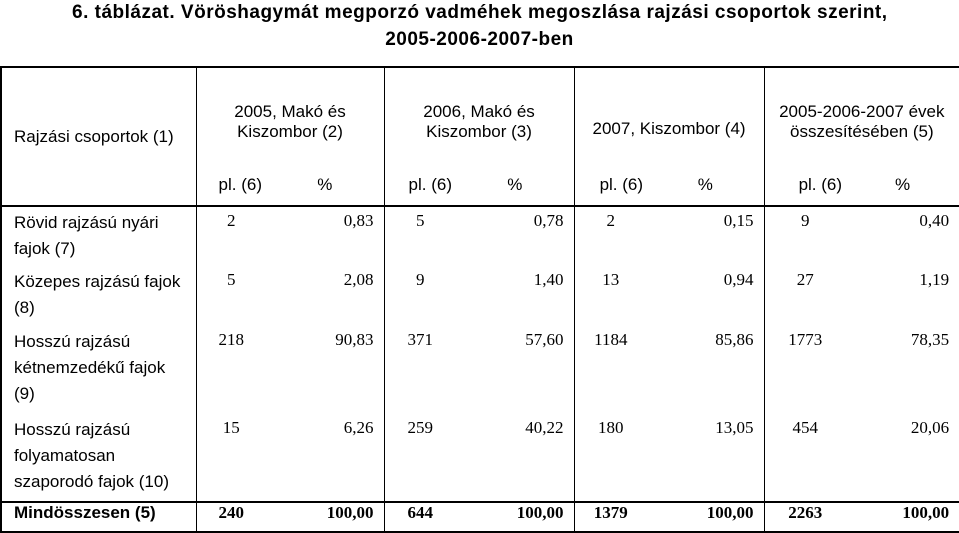 The height and width of the screenshot is (533, 959). Describe the element at coordinates (325, 235) in the screenshot. I see `cell-percent: 0,83` at that location.